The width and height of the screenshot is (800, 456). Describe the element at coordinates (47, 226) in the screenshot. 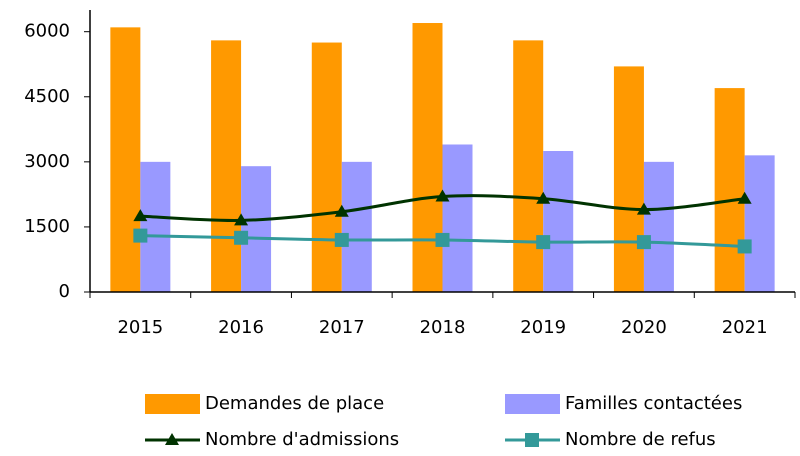

I see `y-tick-label: 1500` at that location.